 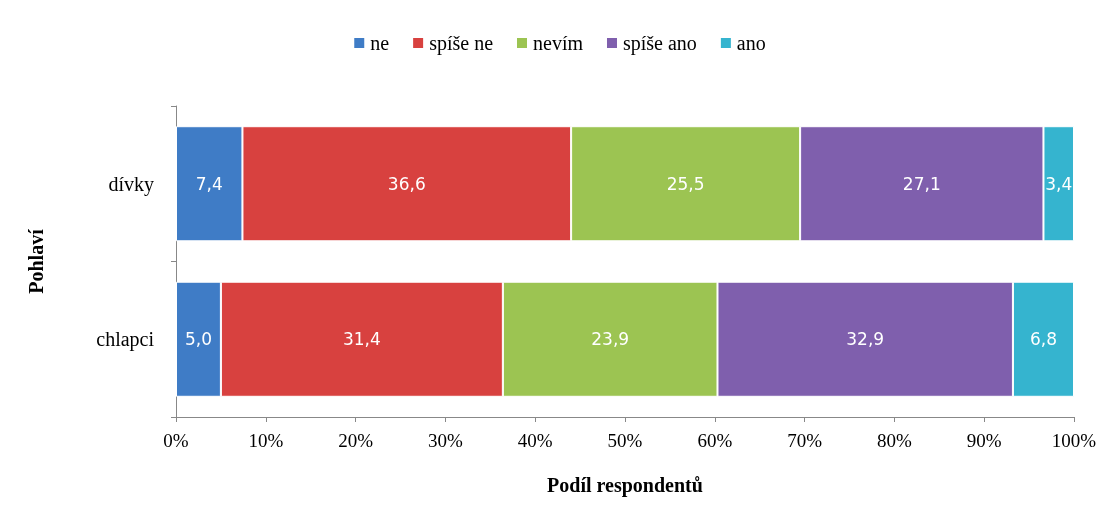 What do you see at coordinates (1059, 183) in the screenshot?
I see `data-label: 3,4` at bounding box center [1059, 183].